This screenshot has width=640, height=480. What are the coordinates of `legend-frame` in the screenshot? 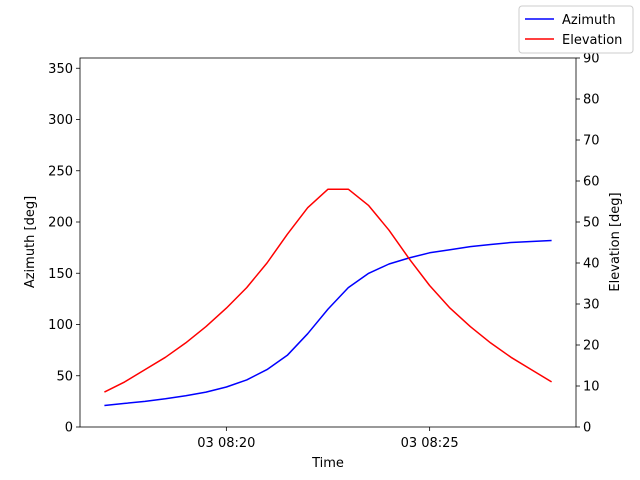 It's located at (576, 29).